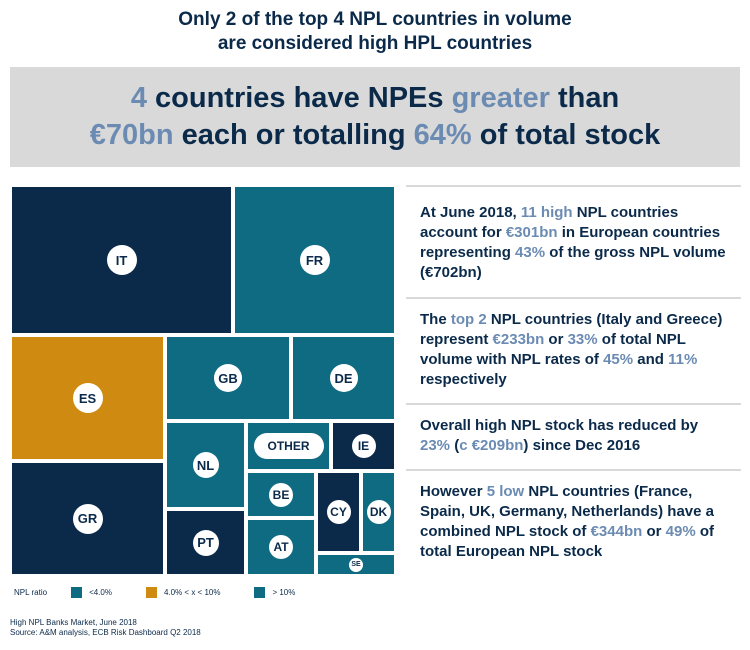 The width and height of the screenshot is (750, 650). I want to click on tile-label-dk: DK, so click(378, 512).